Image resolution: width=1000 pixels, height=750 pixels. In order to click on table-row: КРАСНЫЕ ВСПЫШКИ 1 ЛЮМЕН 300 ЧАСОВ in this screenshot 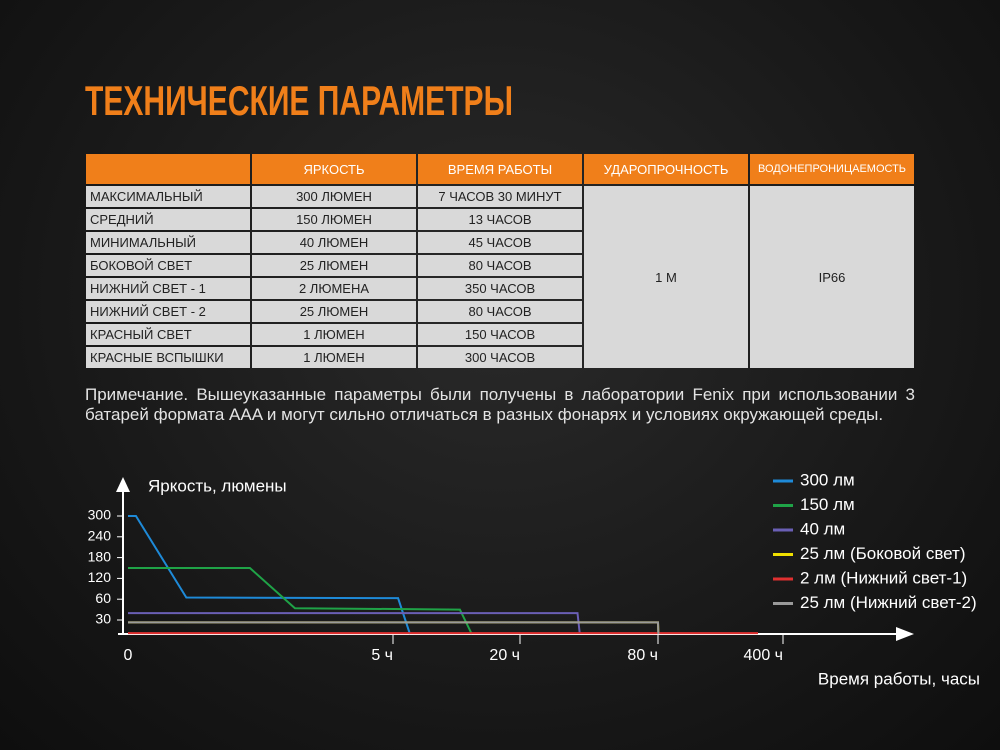, I will do `click(500, 357)`.